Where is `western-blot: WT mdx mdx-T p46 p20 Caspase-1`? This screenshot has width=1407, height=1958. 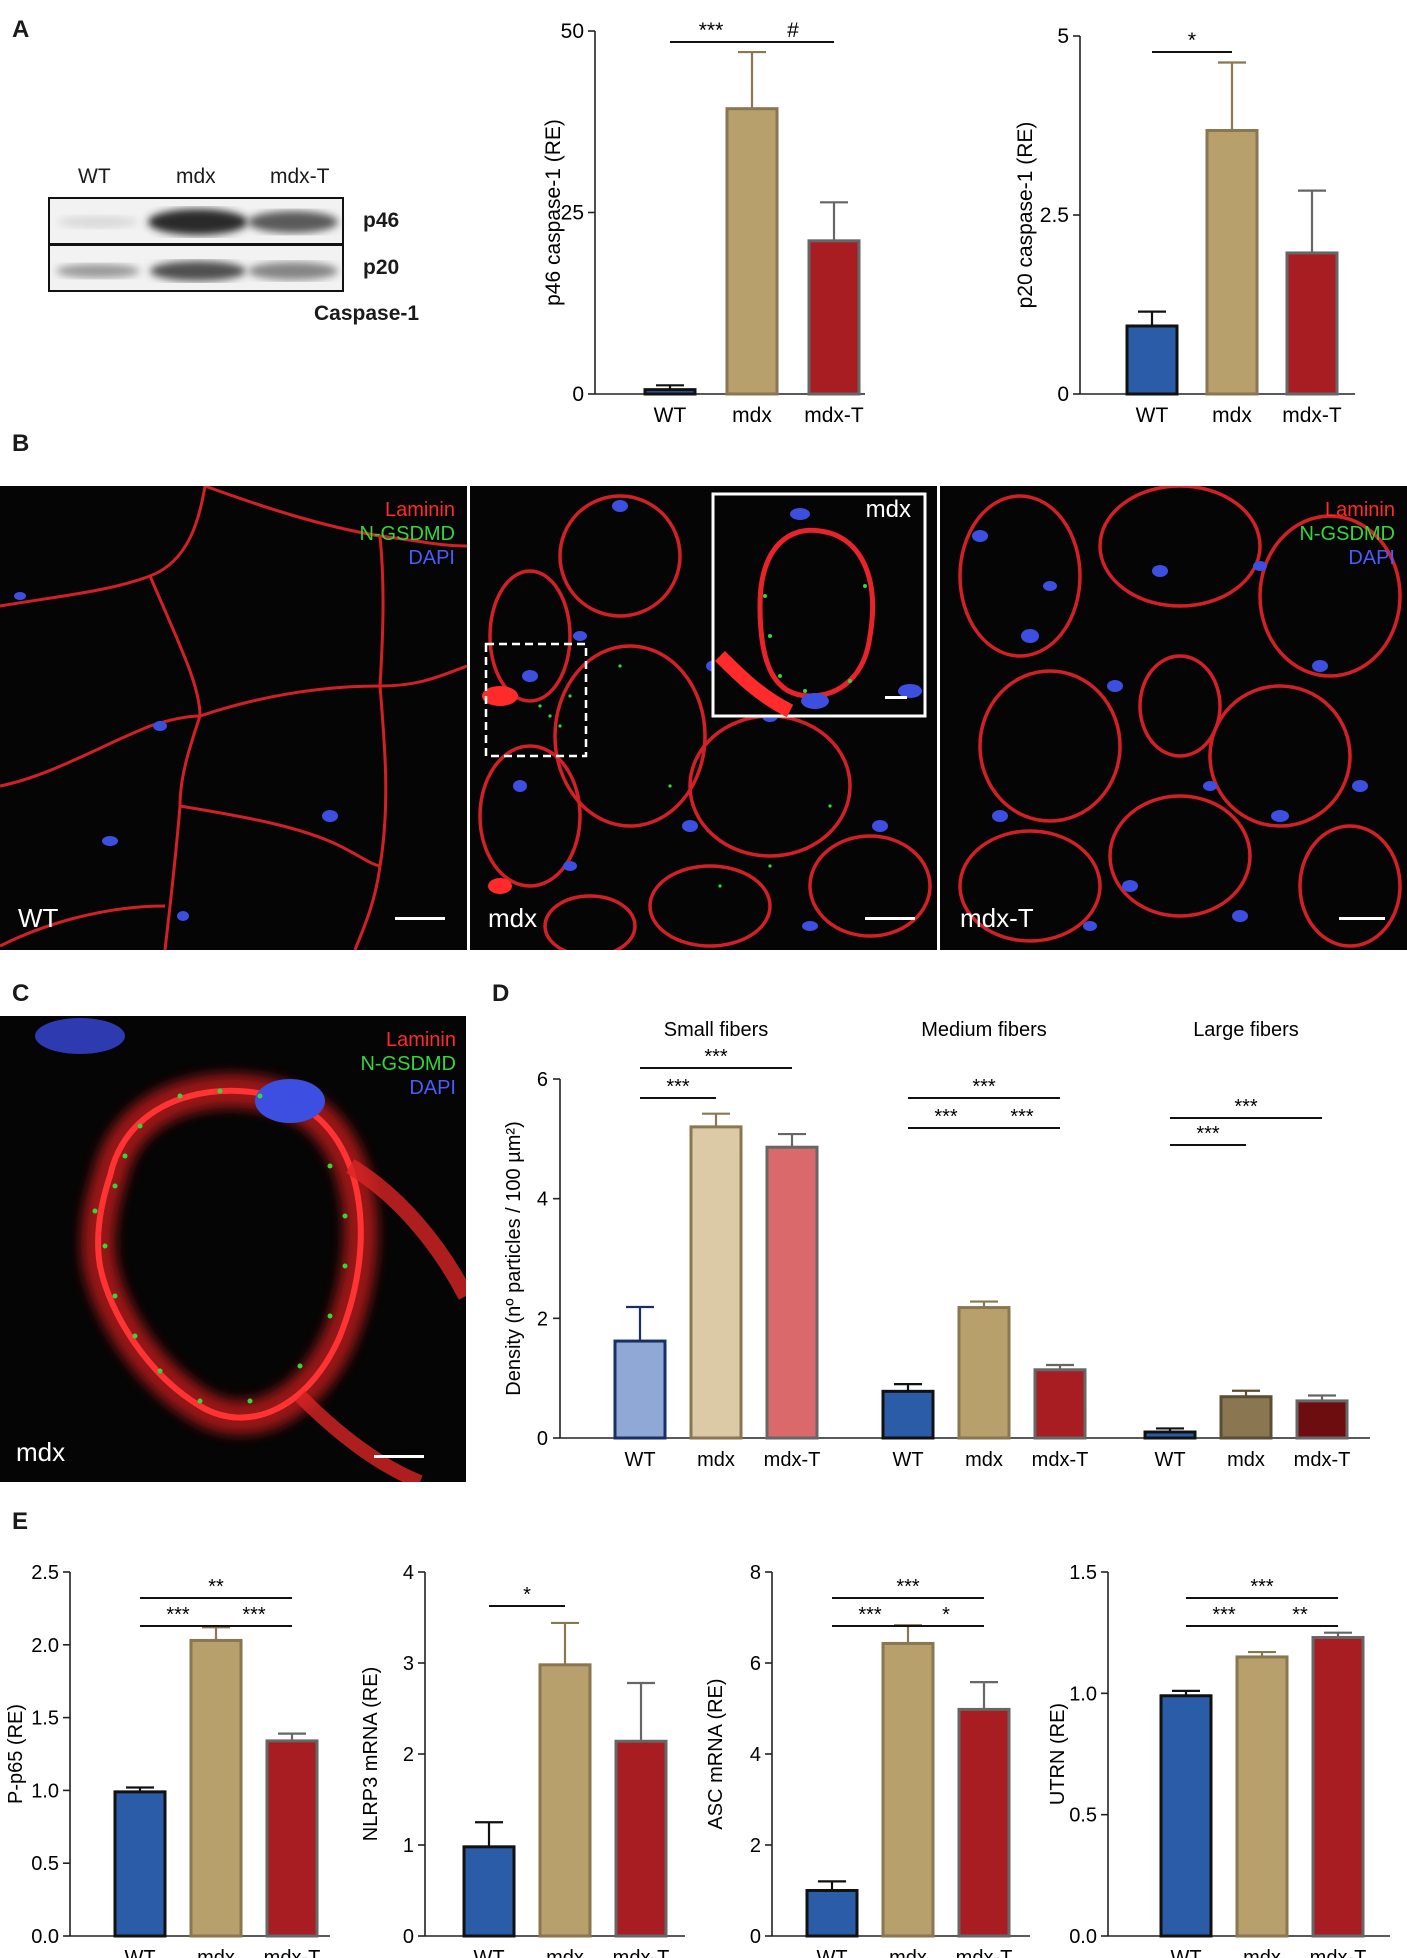
western-blot: WT mdx mdx-T p46 p20 Caspase-1 is located at coordinates (248, 237).